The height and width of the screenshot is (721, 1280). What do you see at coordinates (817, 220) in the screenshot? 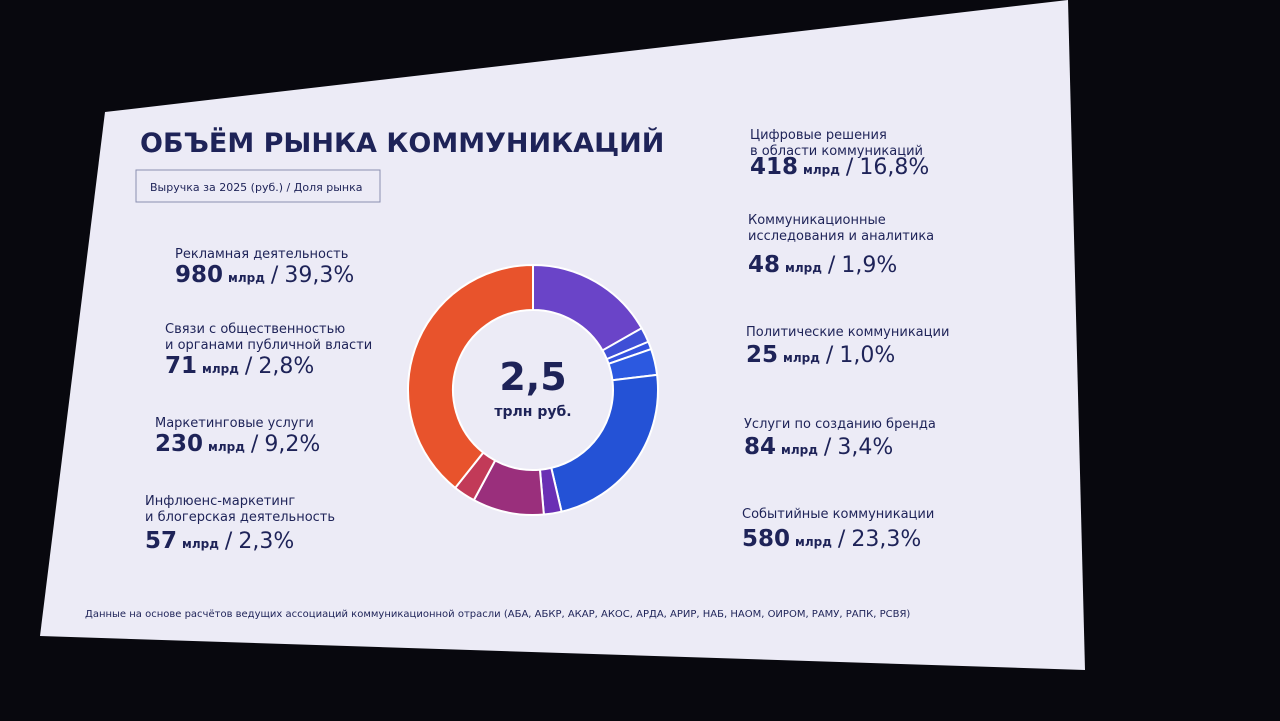
I see `category-label: Коммуникационные` at bounding box center [817, 220].